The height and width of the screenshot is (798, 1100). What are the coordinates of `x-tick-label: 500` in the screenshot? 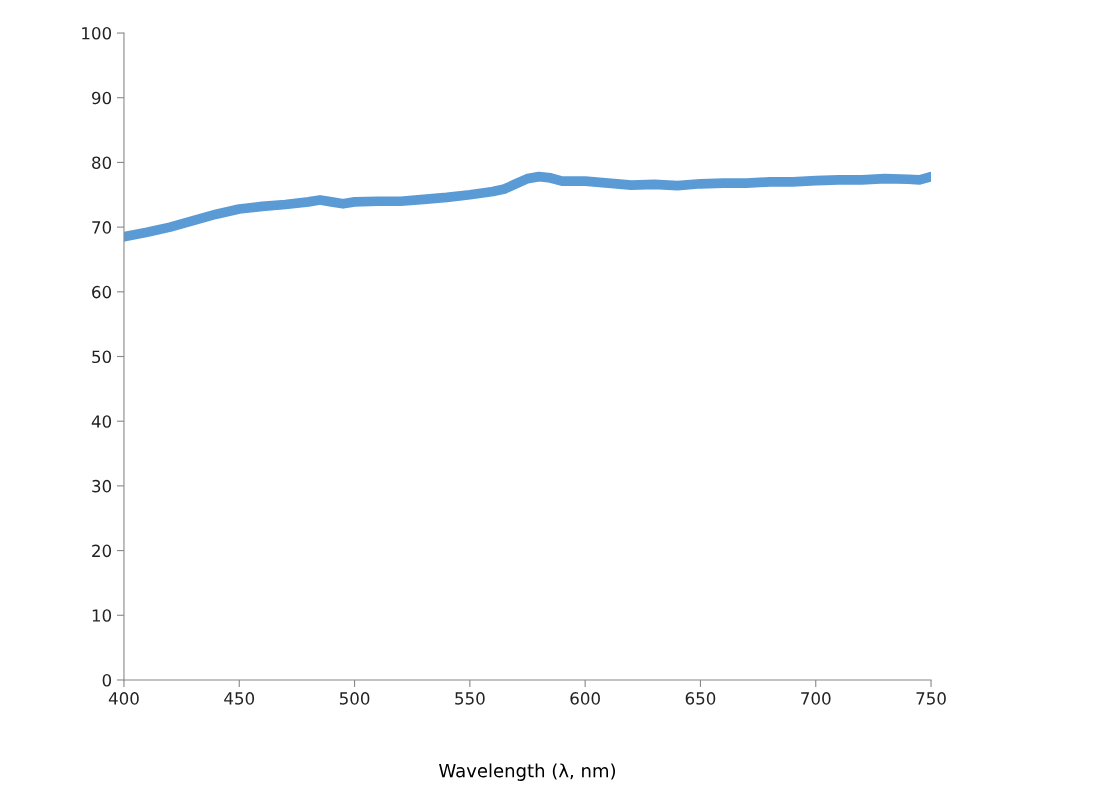 It's located at (354, 698).